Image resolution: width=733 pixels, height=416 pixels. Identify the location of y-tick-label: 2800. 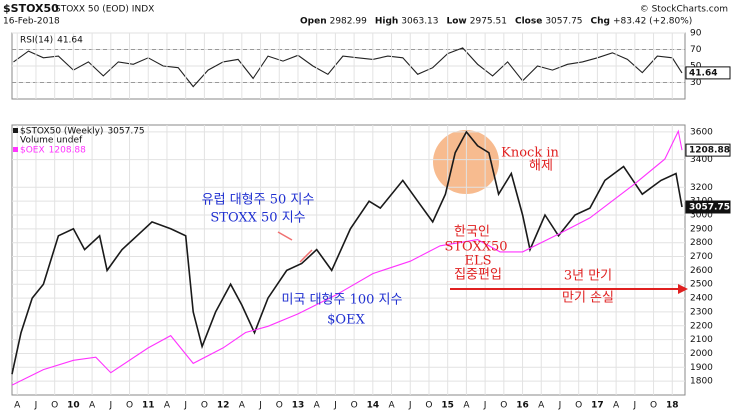
(701, 243).